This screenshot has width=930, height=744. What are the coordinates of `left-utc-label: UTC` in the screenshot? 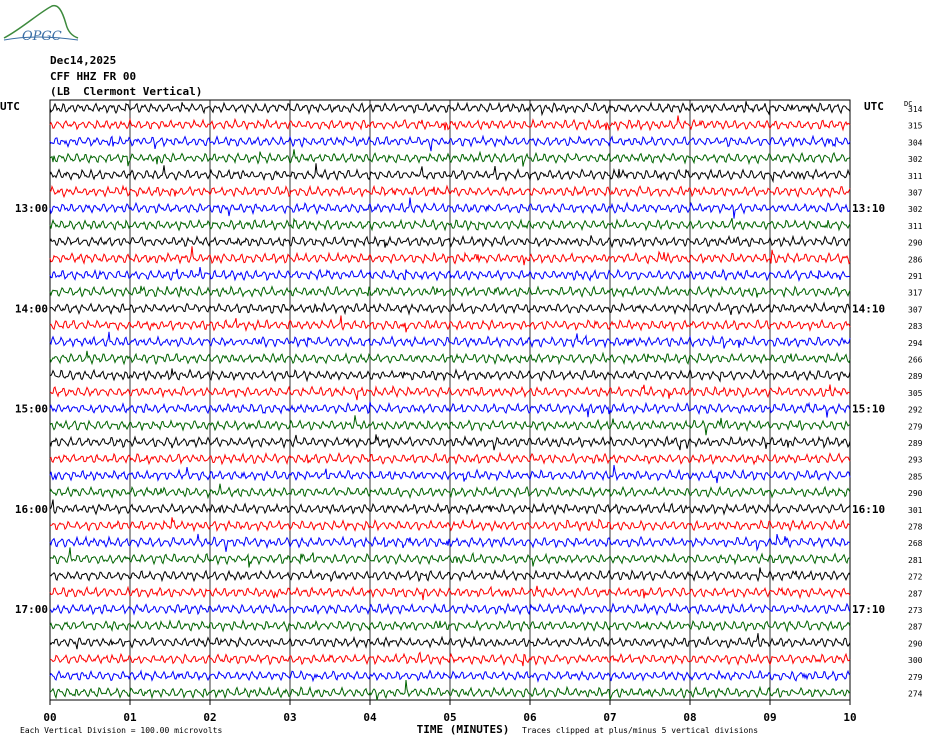 It's located at (10, 106).